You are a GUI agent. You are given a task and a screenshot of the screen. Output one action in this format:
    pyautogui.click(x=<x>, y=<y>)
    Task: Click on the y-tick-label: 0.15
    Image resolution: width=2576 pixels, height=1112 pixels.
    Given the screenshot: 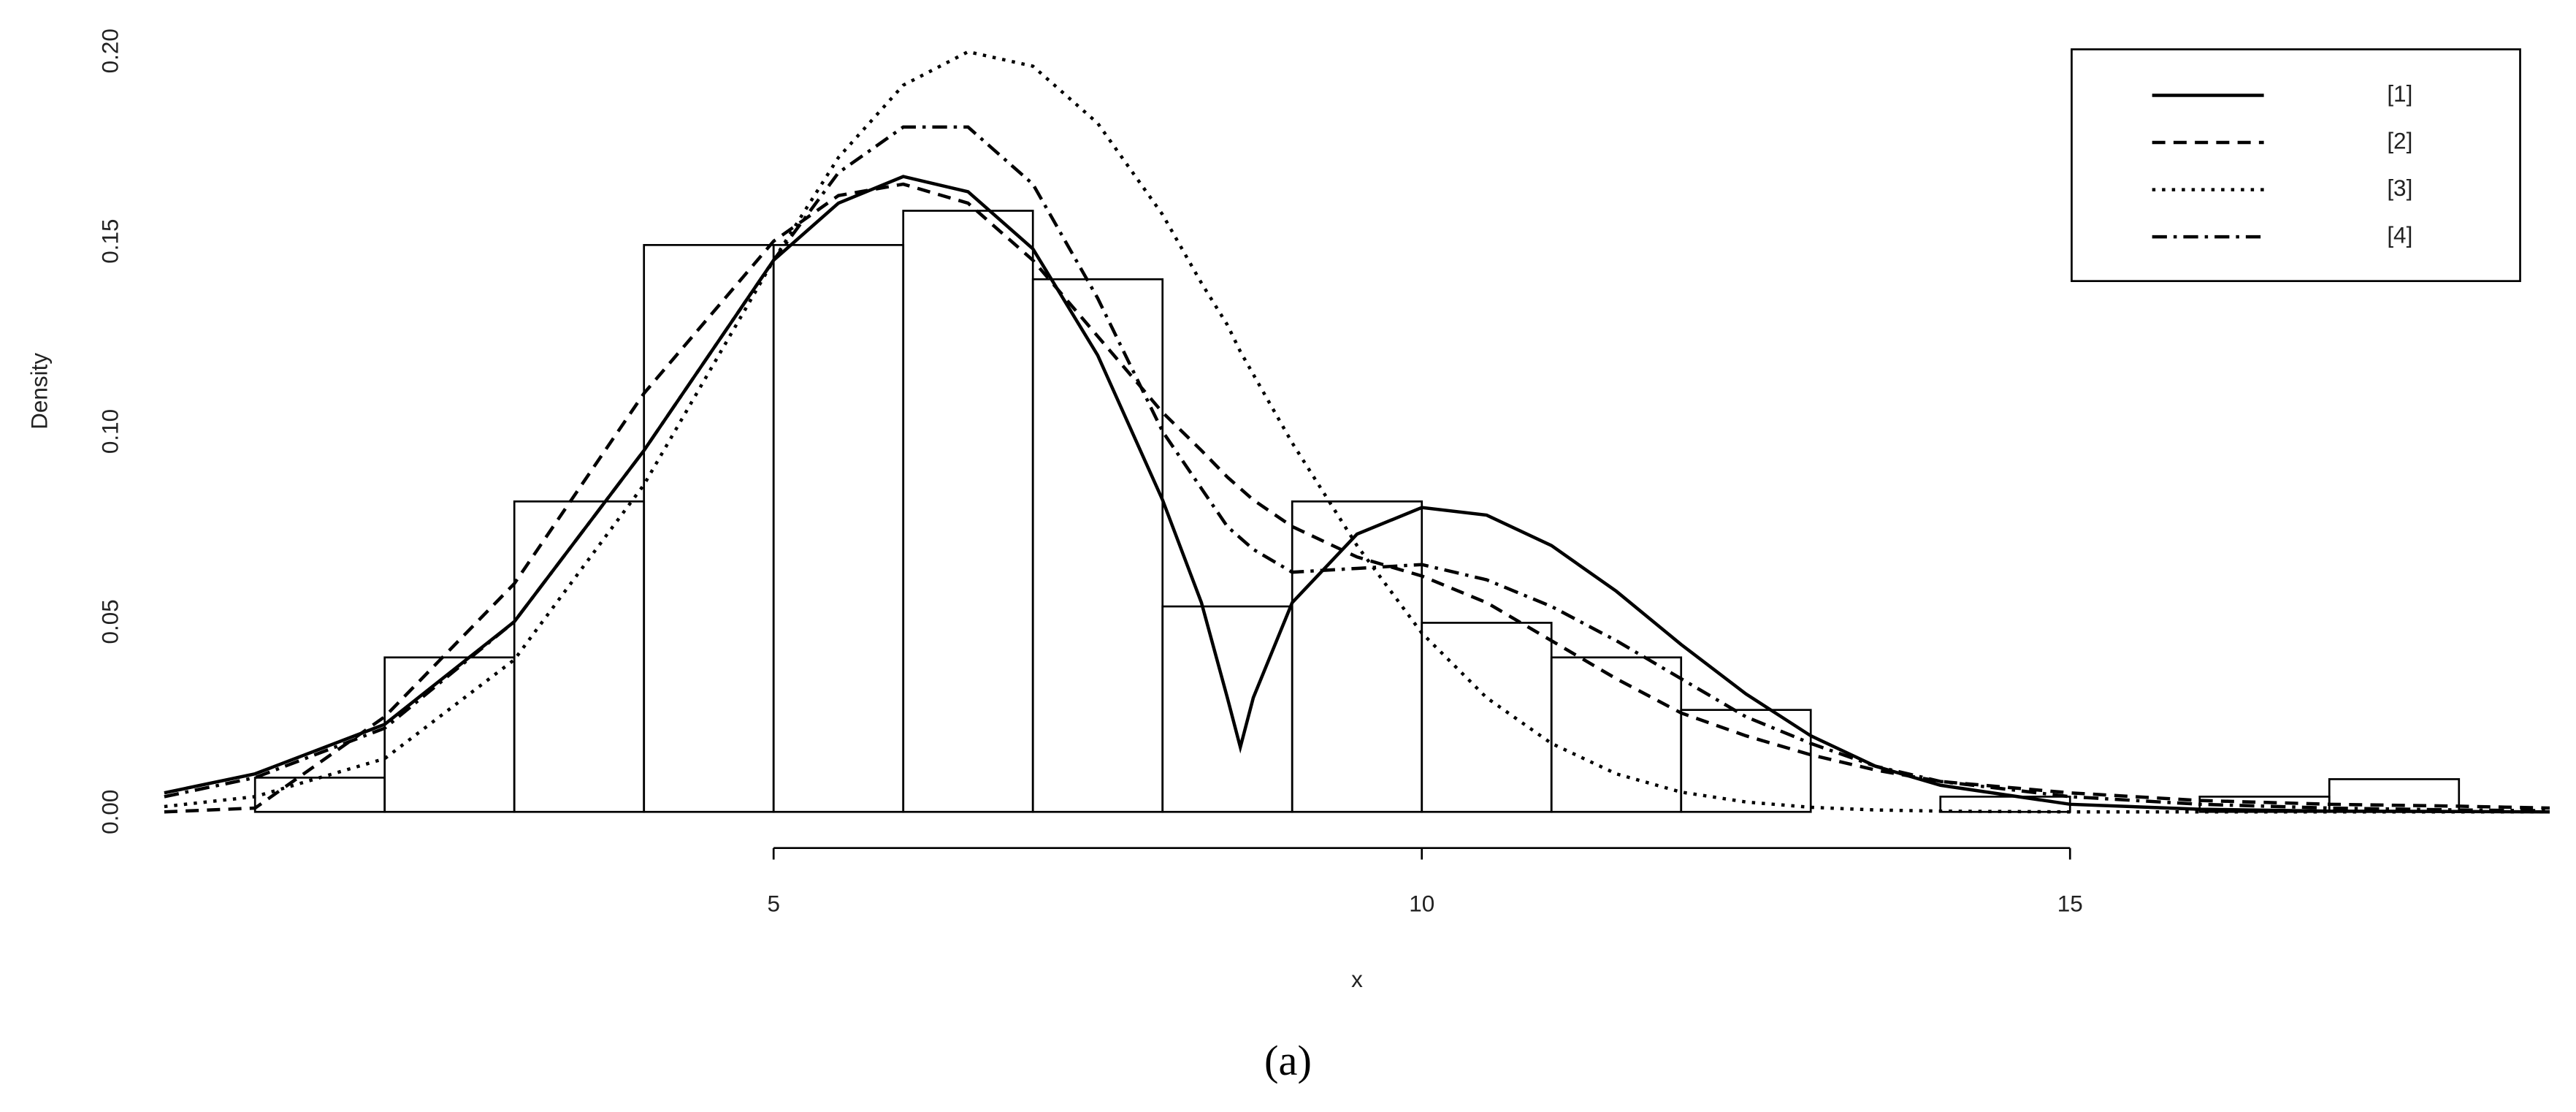 What is the action you would take?
    pyautogui.click(x=109, y=240)
    